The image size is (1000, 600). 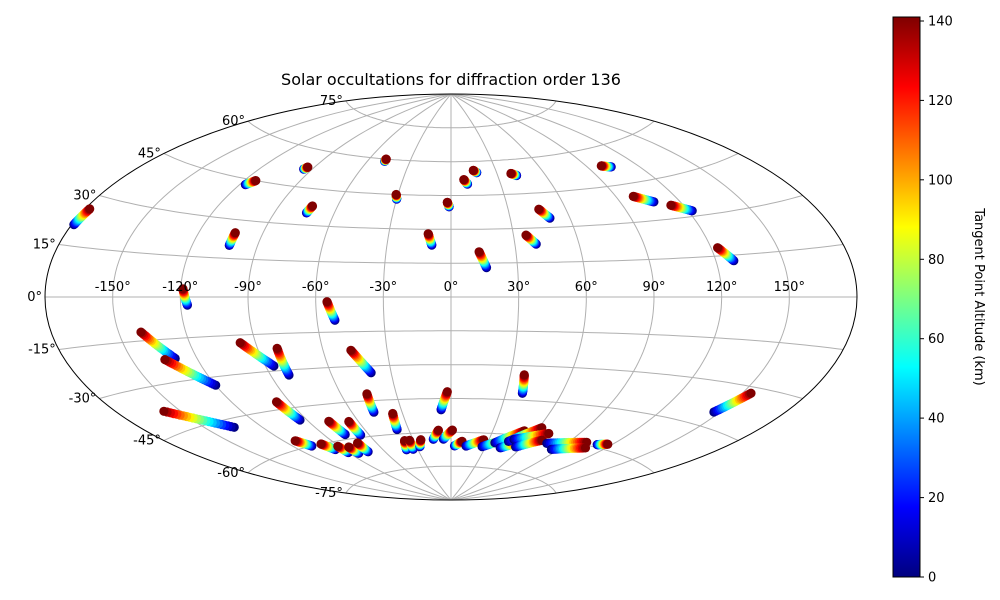 I want to click on lon-tick-label: -90°, so click(x=248, y=287).